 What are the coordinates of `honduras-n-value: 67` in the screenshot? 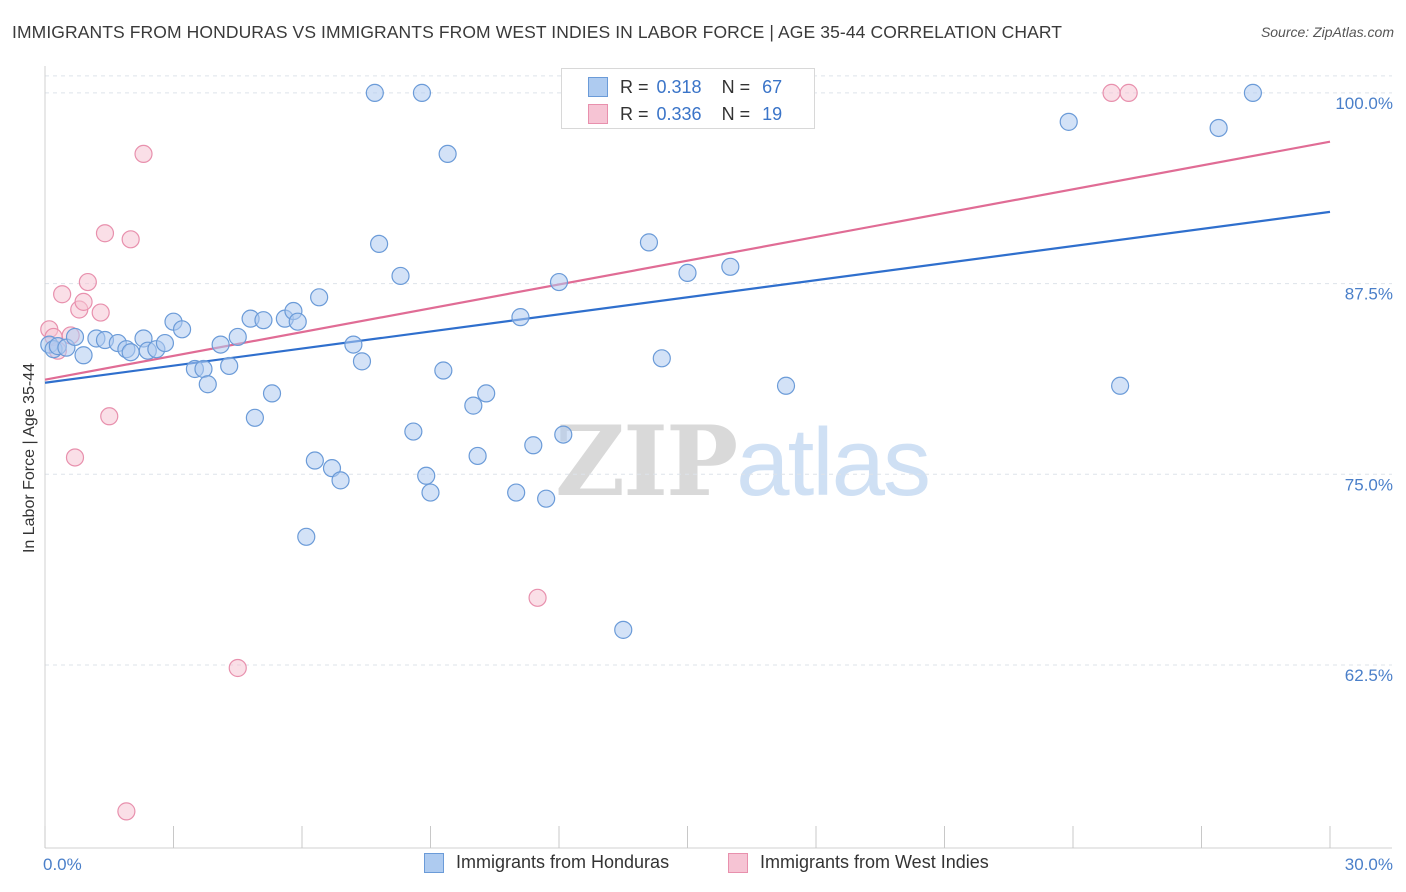 It's located at (772, 86).